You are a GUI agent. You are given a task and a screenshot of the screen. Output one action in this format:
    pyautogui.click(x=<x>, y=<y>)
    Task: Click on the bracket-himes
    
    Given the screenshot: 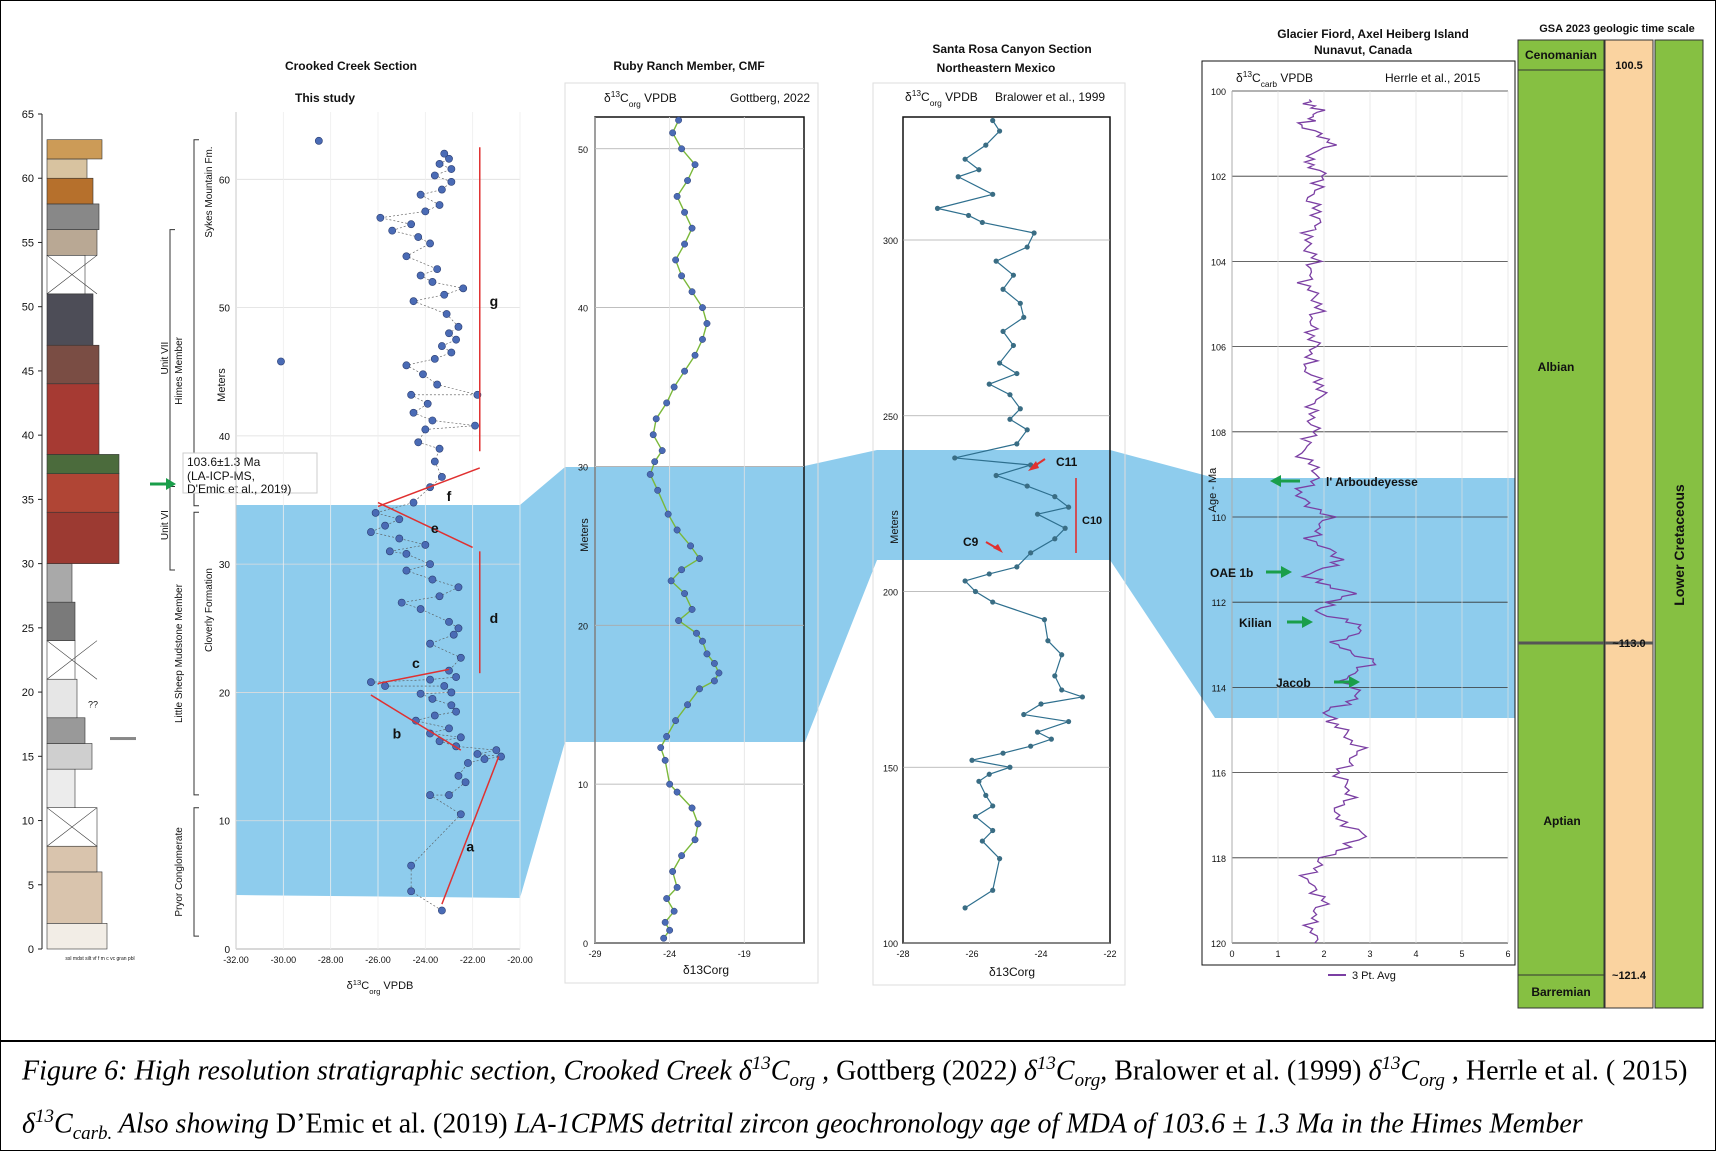 What is the action you would take?
    pyautogui.click(x=196, y=323)
    